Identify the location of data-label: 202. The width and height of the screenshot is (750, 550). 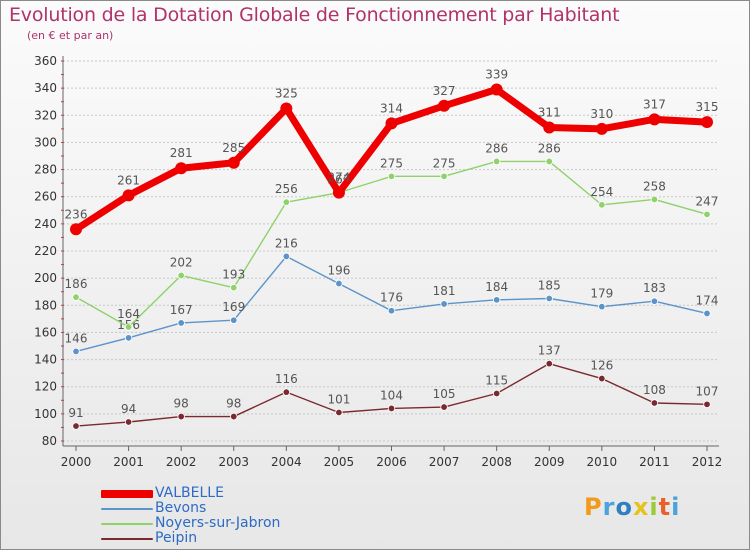
(181, 262).